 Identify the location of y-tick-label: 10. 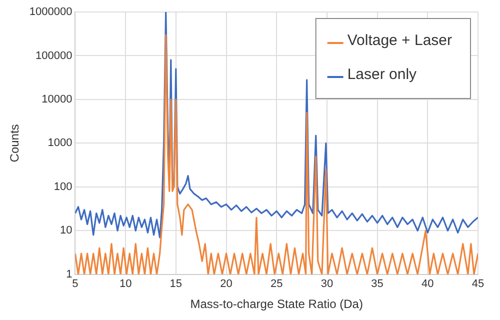
(66, 230).